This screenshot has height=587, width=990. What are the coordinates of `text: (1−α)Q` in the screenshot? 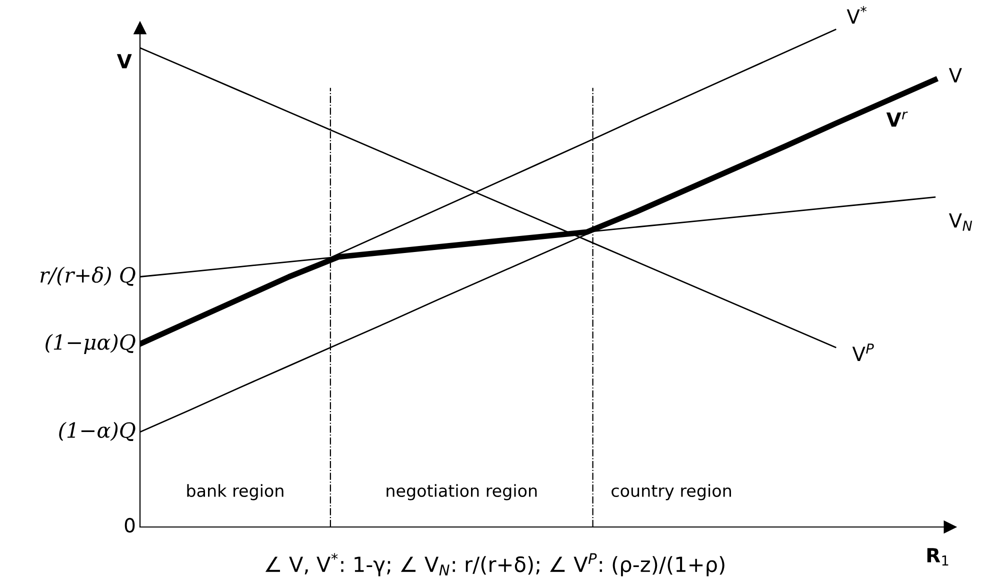 It's located at (97, 432).